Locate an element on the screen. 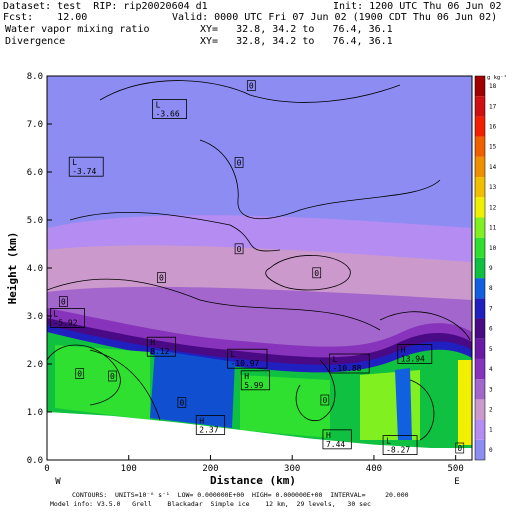 This screenshot has height=512, width=512. y-tick-label-3: 3.0 is located at coordinates (35, 317).